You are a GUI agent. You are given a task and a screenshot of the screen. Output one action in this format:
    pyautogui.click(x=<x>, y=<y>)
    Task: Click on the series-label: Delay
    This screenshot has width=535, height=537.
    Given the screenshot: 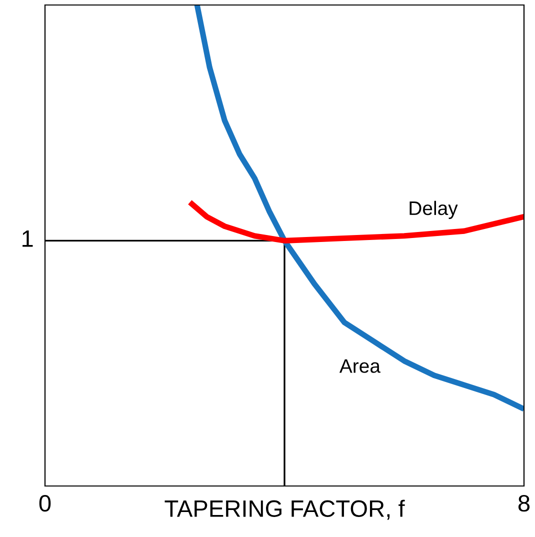 What is the action you would take?
    pyautogui.click(x=434, y=209)
    